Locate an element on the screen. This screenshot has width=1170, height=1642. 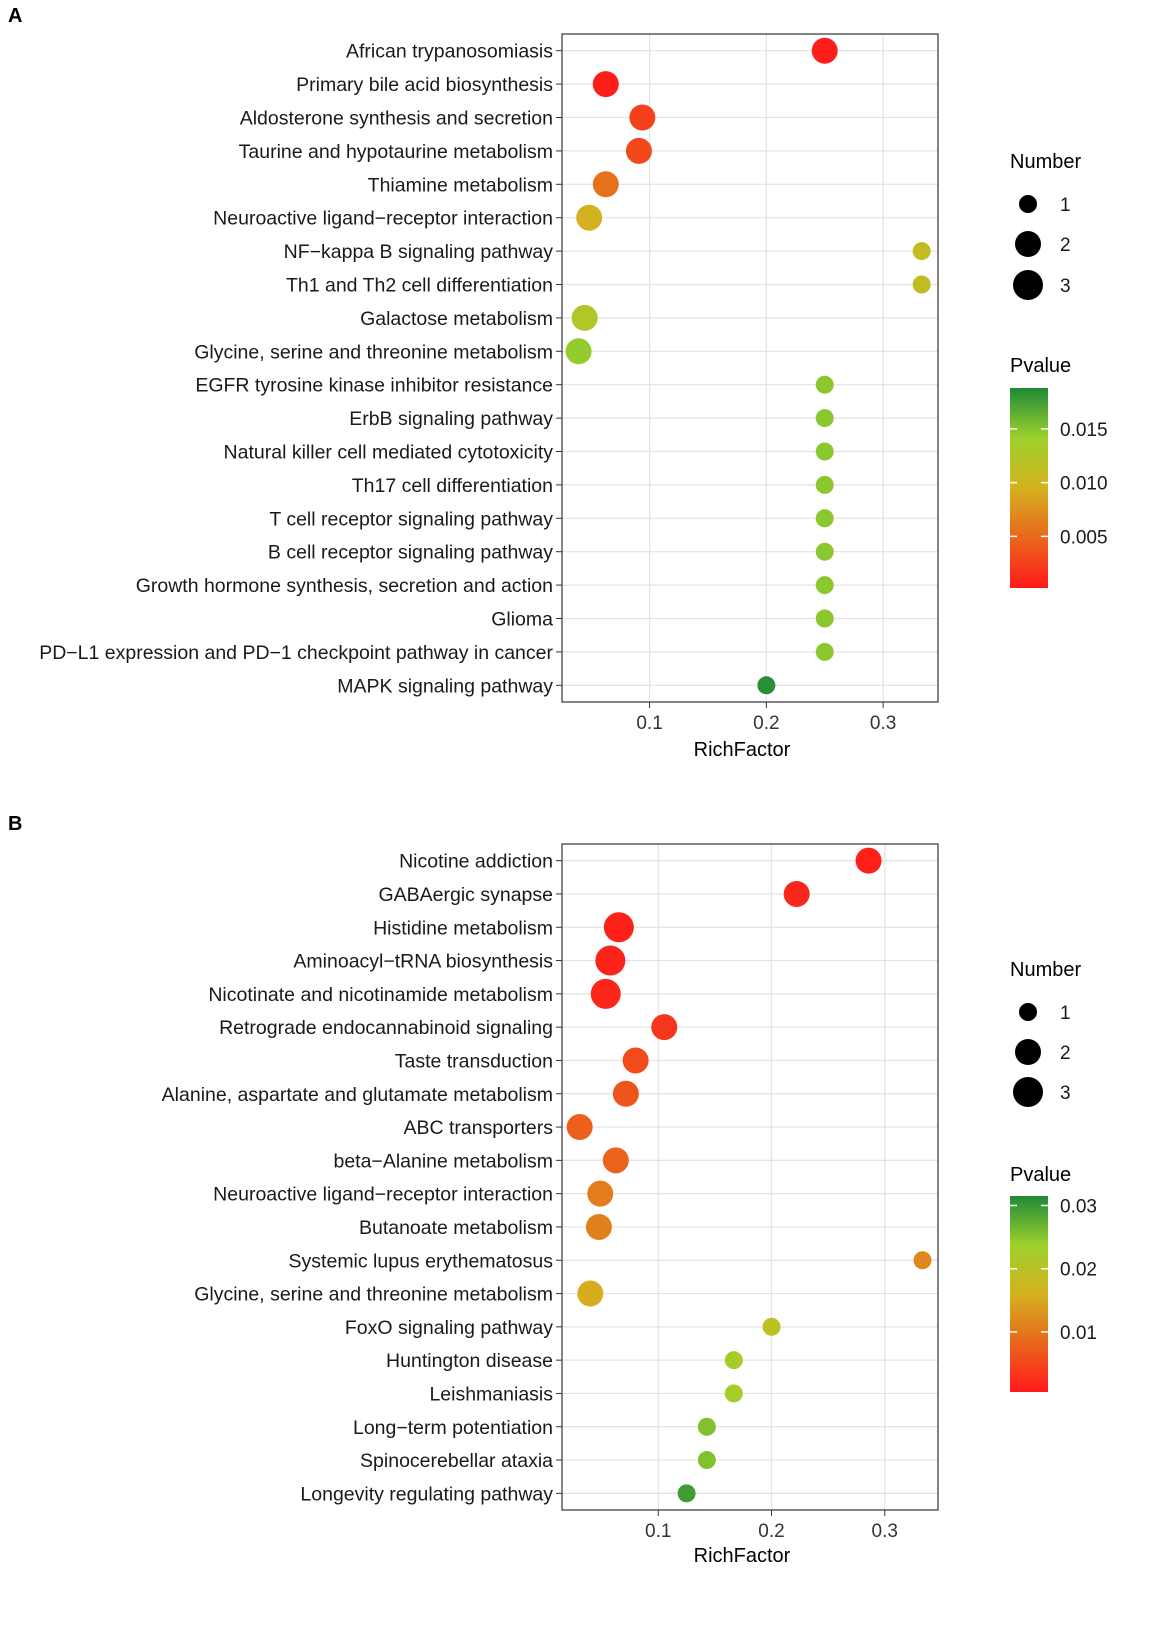
category-label: Nicotinate and nicotinamide metabolism is located at coordinates (380, 995).